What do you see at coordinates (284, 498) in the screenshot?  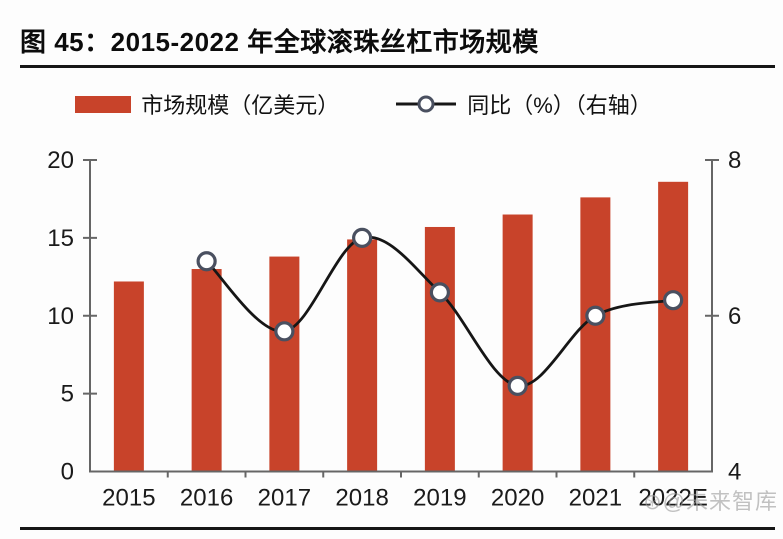 I see `x-label-2017: 2017` at bounding box center [284, 498].